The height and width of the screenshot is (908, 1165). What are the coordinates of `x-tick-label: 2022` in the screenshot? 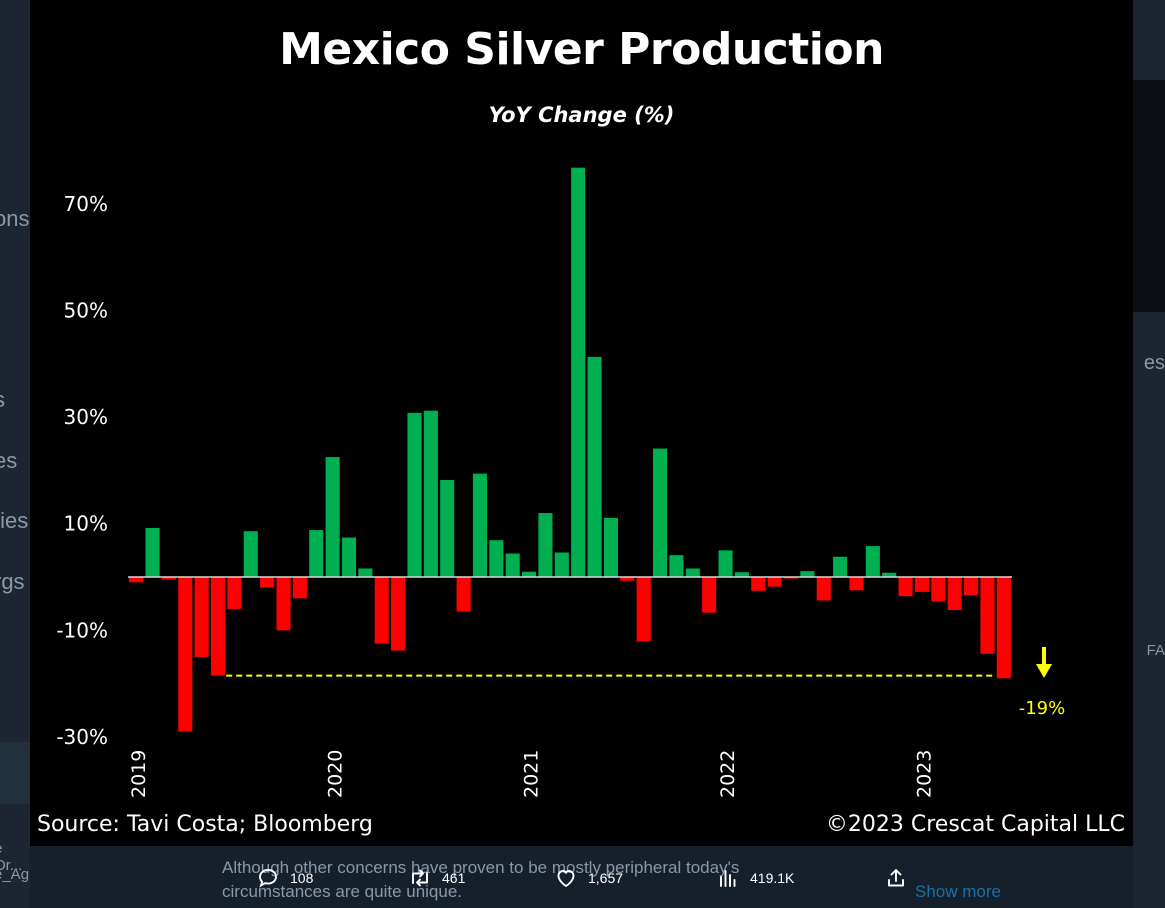 It's located at (728, 774).